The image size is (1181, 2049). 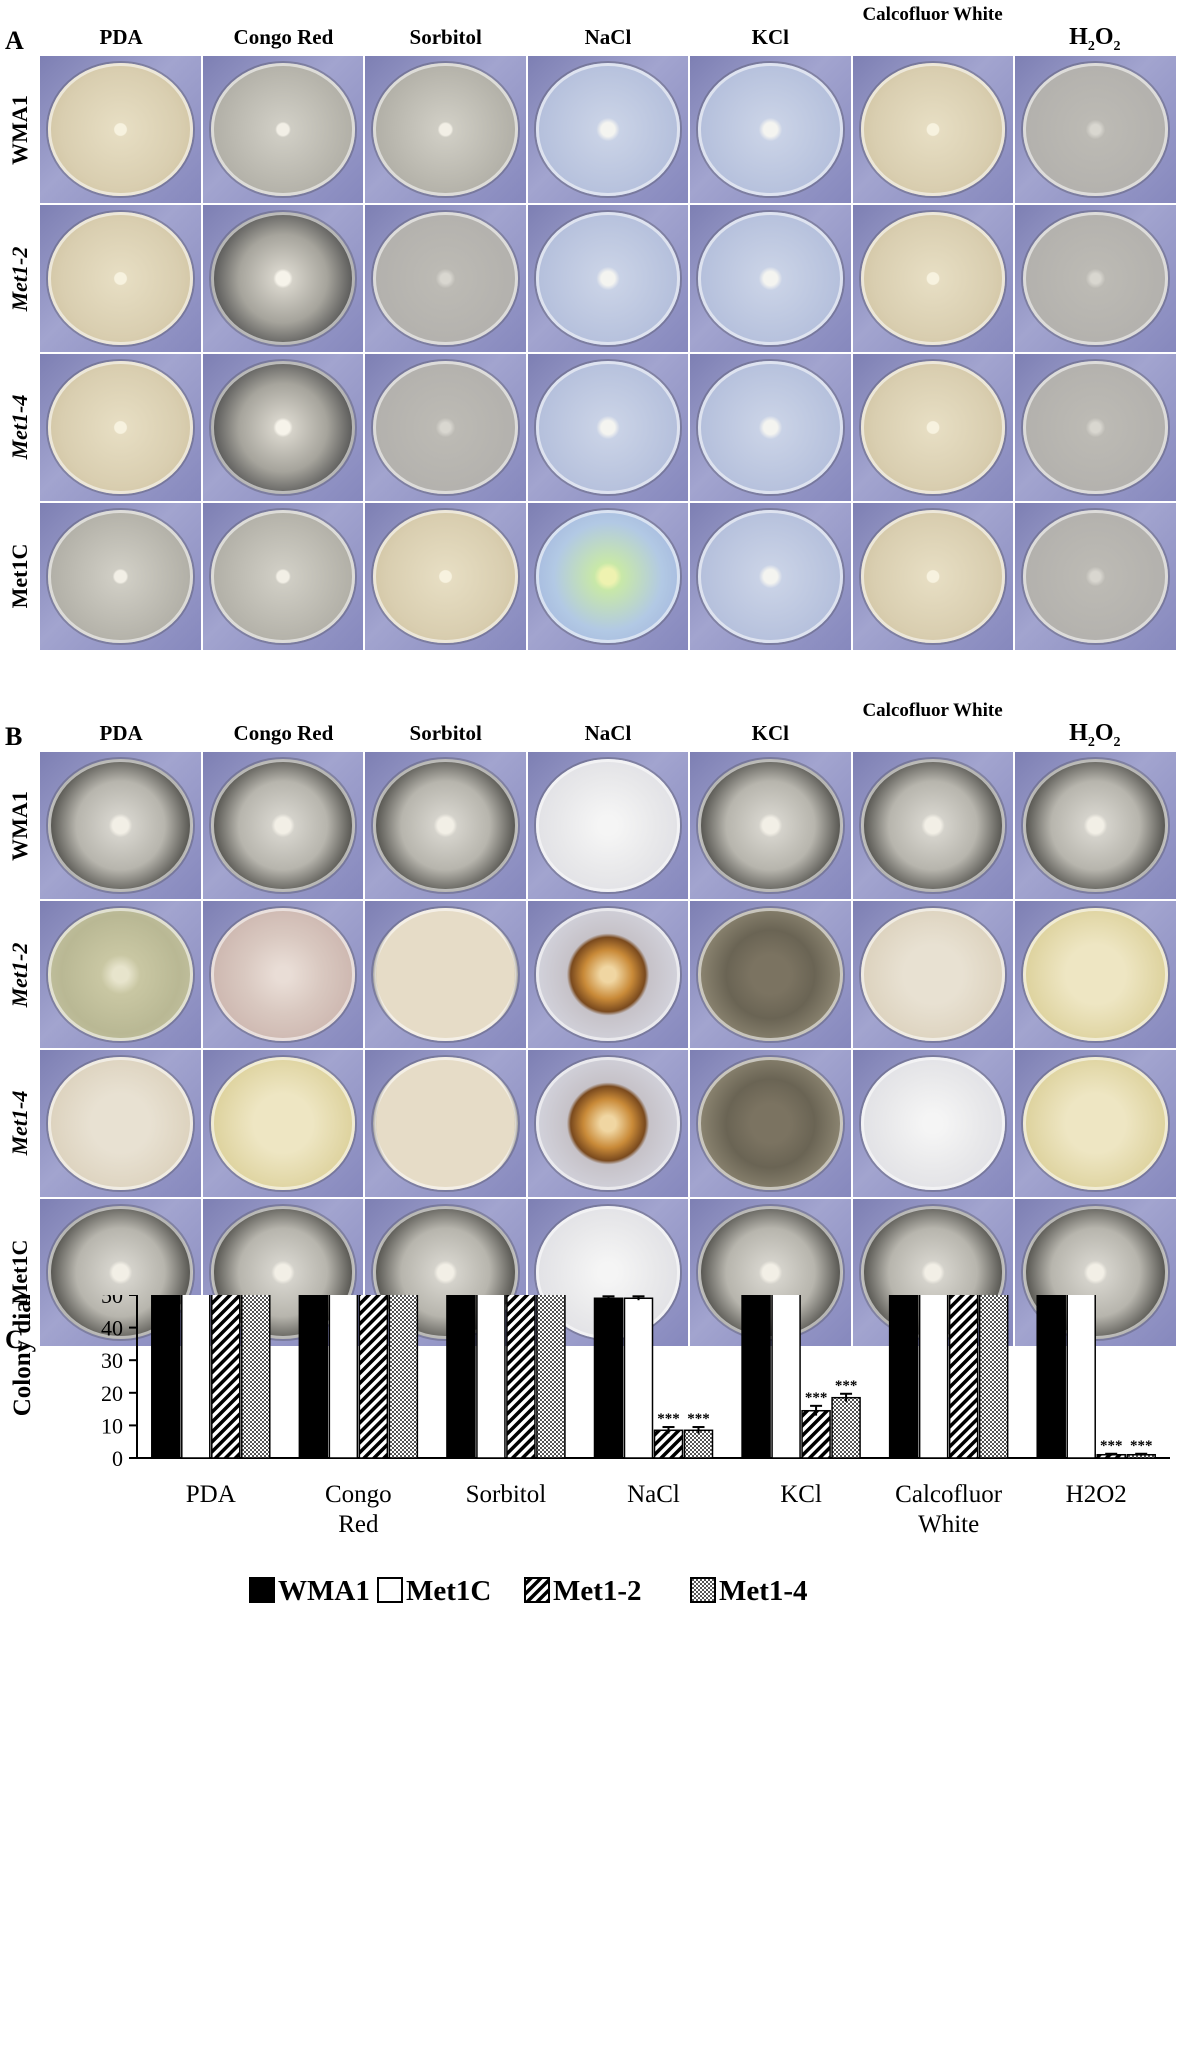 What do you see at coordinates (117, 1458) in the screenshot?
I see `y-tick-label: 0` at bounding box center [117, 1458].